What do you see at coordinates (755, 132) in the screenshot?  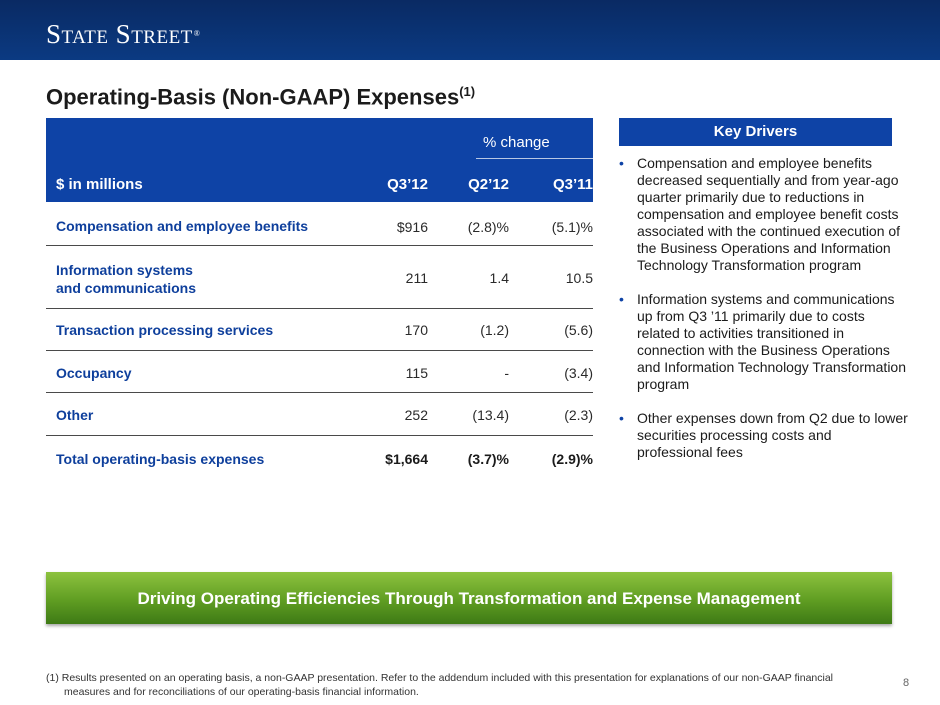 I see `key-drivers-header: Key Drivers` at bounding box center [755, 132].